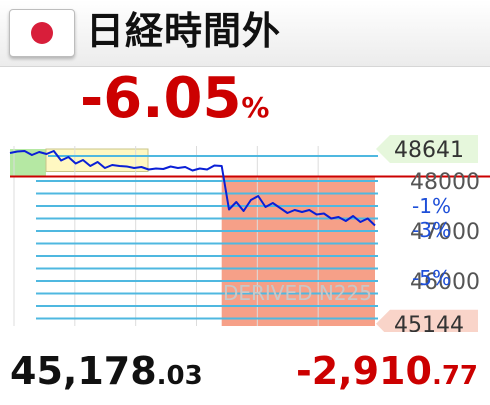 Image resolution: width=490 pixels, height=405 pixels. What do you see at coordinates (298, 251) in the screenshot?
I see `down-zone-fill` at bounding box center [298, 251].